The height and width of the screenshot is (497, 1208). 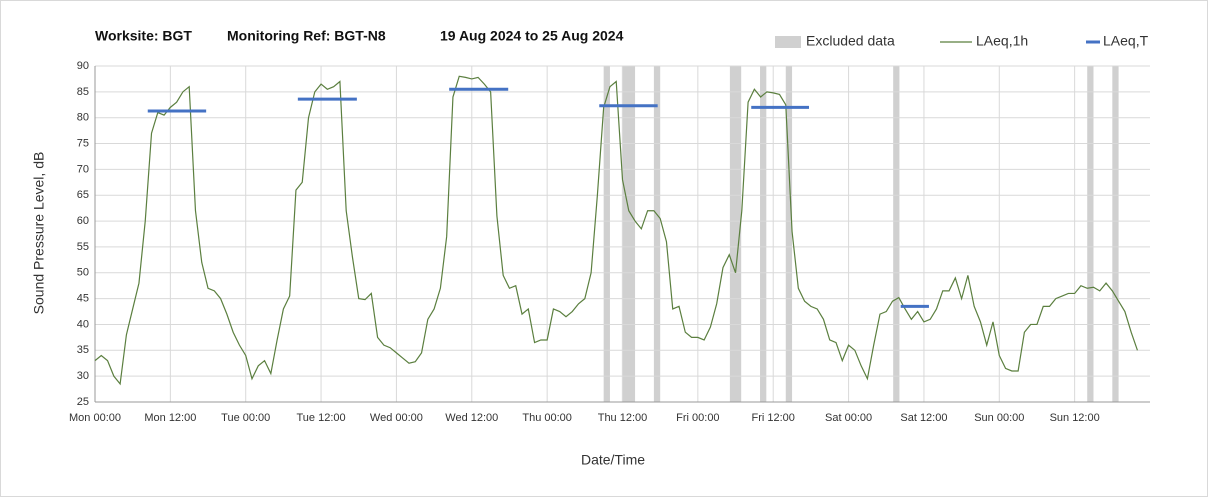 What do you see at coordinates (1002, 41) in the screenshot?
I see `legend-label: LAeq,1h` at bounding box center [1002, 41].